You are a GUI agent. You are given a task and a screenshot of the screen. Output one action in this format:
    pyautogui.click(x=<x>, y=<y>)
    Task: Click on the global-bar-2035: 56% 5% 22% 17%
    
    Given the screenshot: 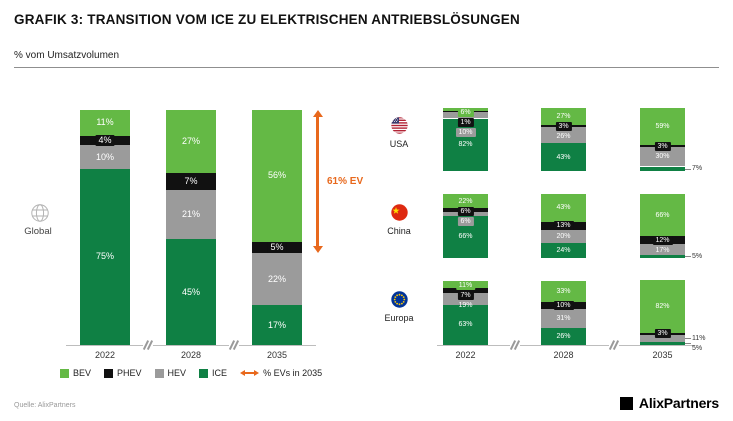 What is the action you would take?
    pyautogui.click(x=277, y=227)
    